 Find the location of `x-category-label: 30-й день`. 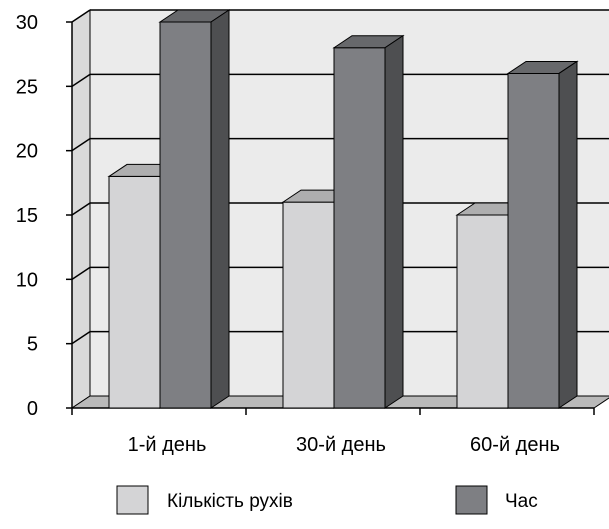

x-category-label: 30-й день is located at coordinates (341, 445).